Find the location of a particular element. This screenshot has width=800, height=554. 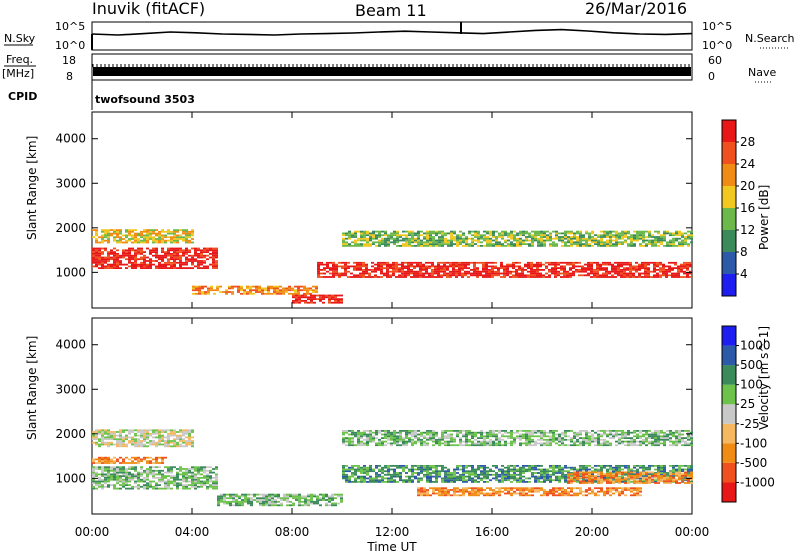

nsky-series-line is located at coordinates (392, 32).